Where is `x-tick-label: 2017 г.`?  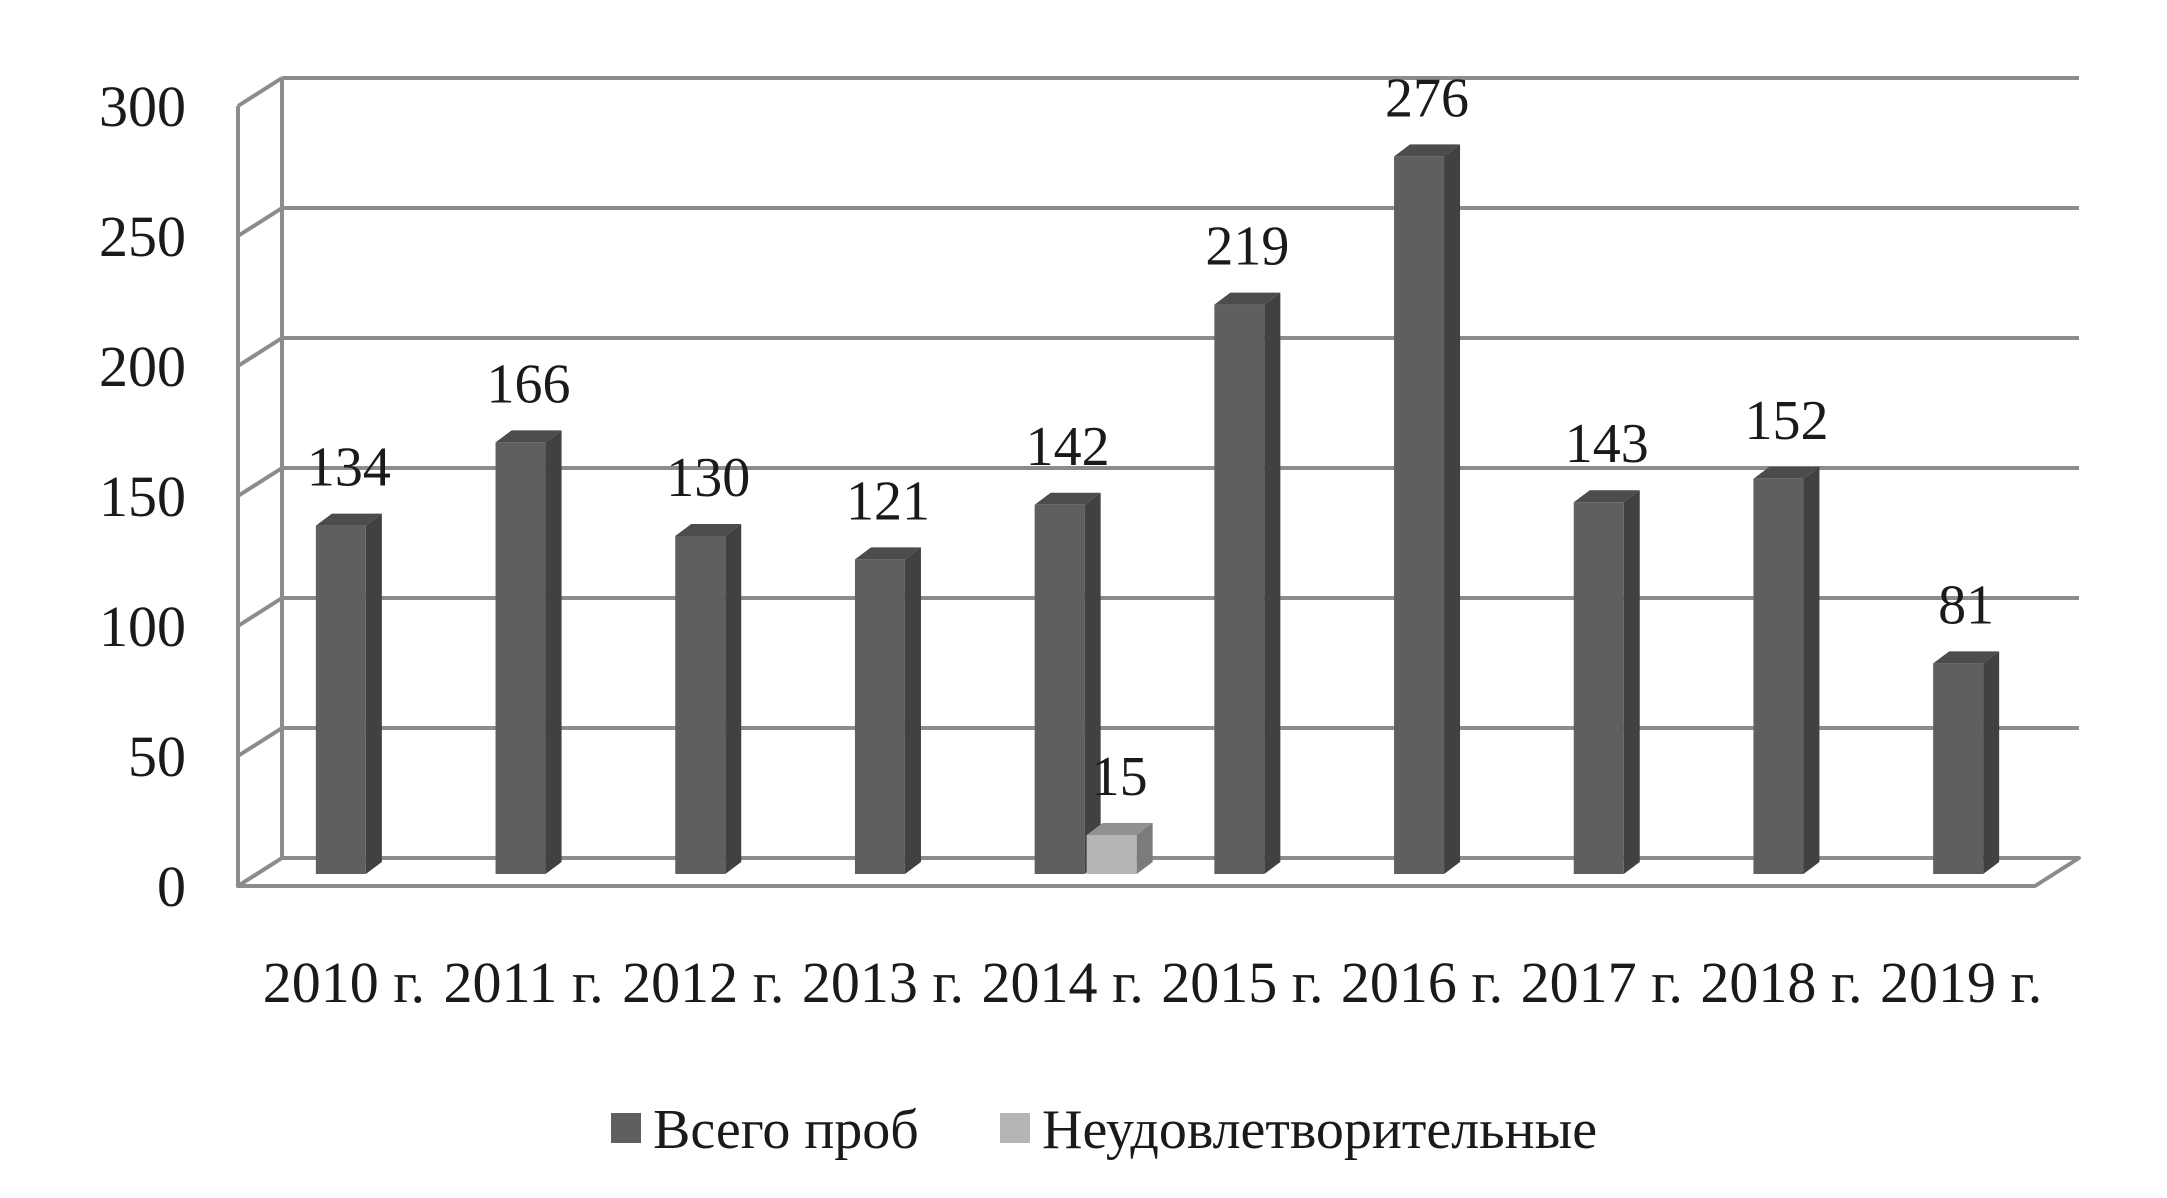
x-tick-label: 2017 г. is located at coordinates (1602, 982).